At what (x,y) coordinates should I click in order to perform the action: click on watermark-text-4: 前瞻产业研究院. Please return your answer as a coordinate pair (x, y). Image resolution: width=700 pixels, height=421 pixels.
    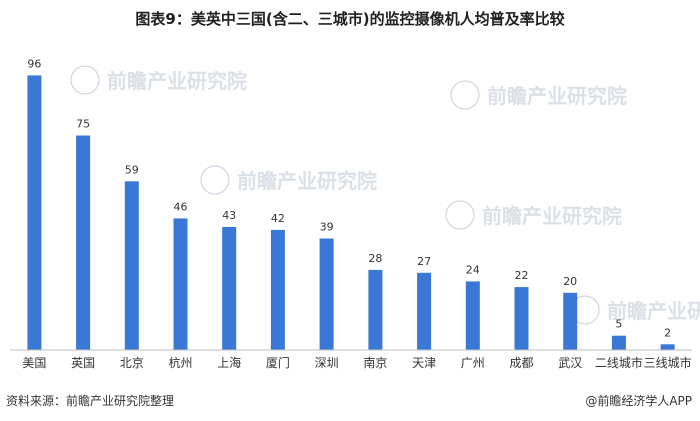
    Looking at the image, I should click on (552, 216).